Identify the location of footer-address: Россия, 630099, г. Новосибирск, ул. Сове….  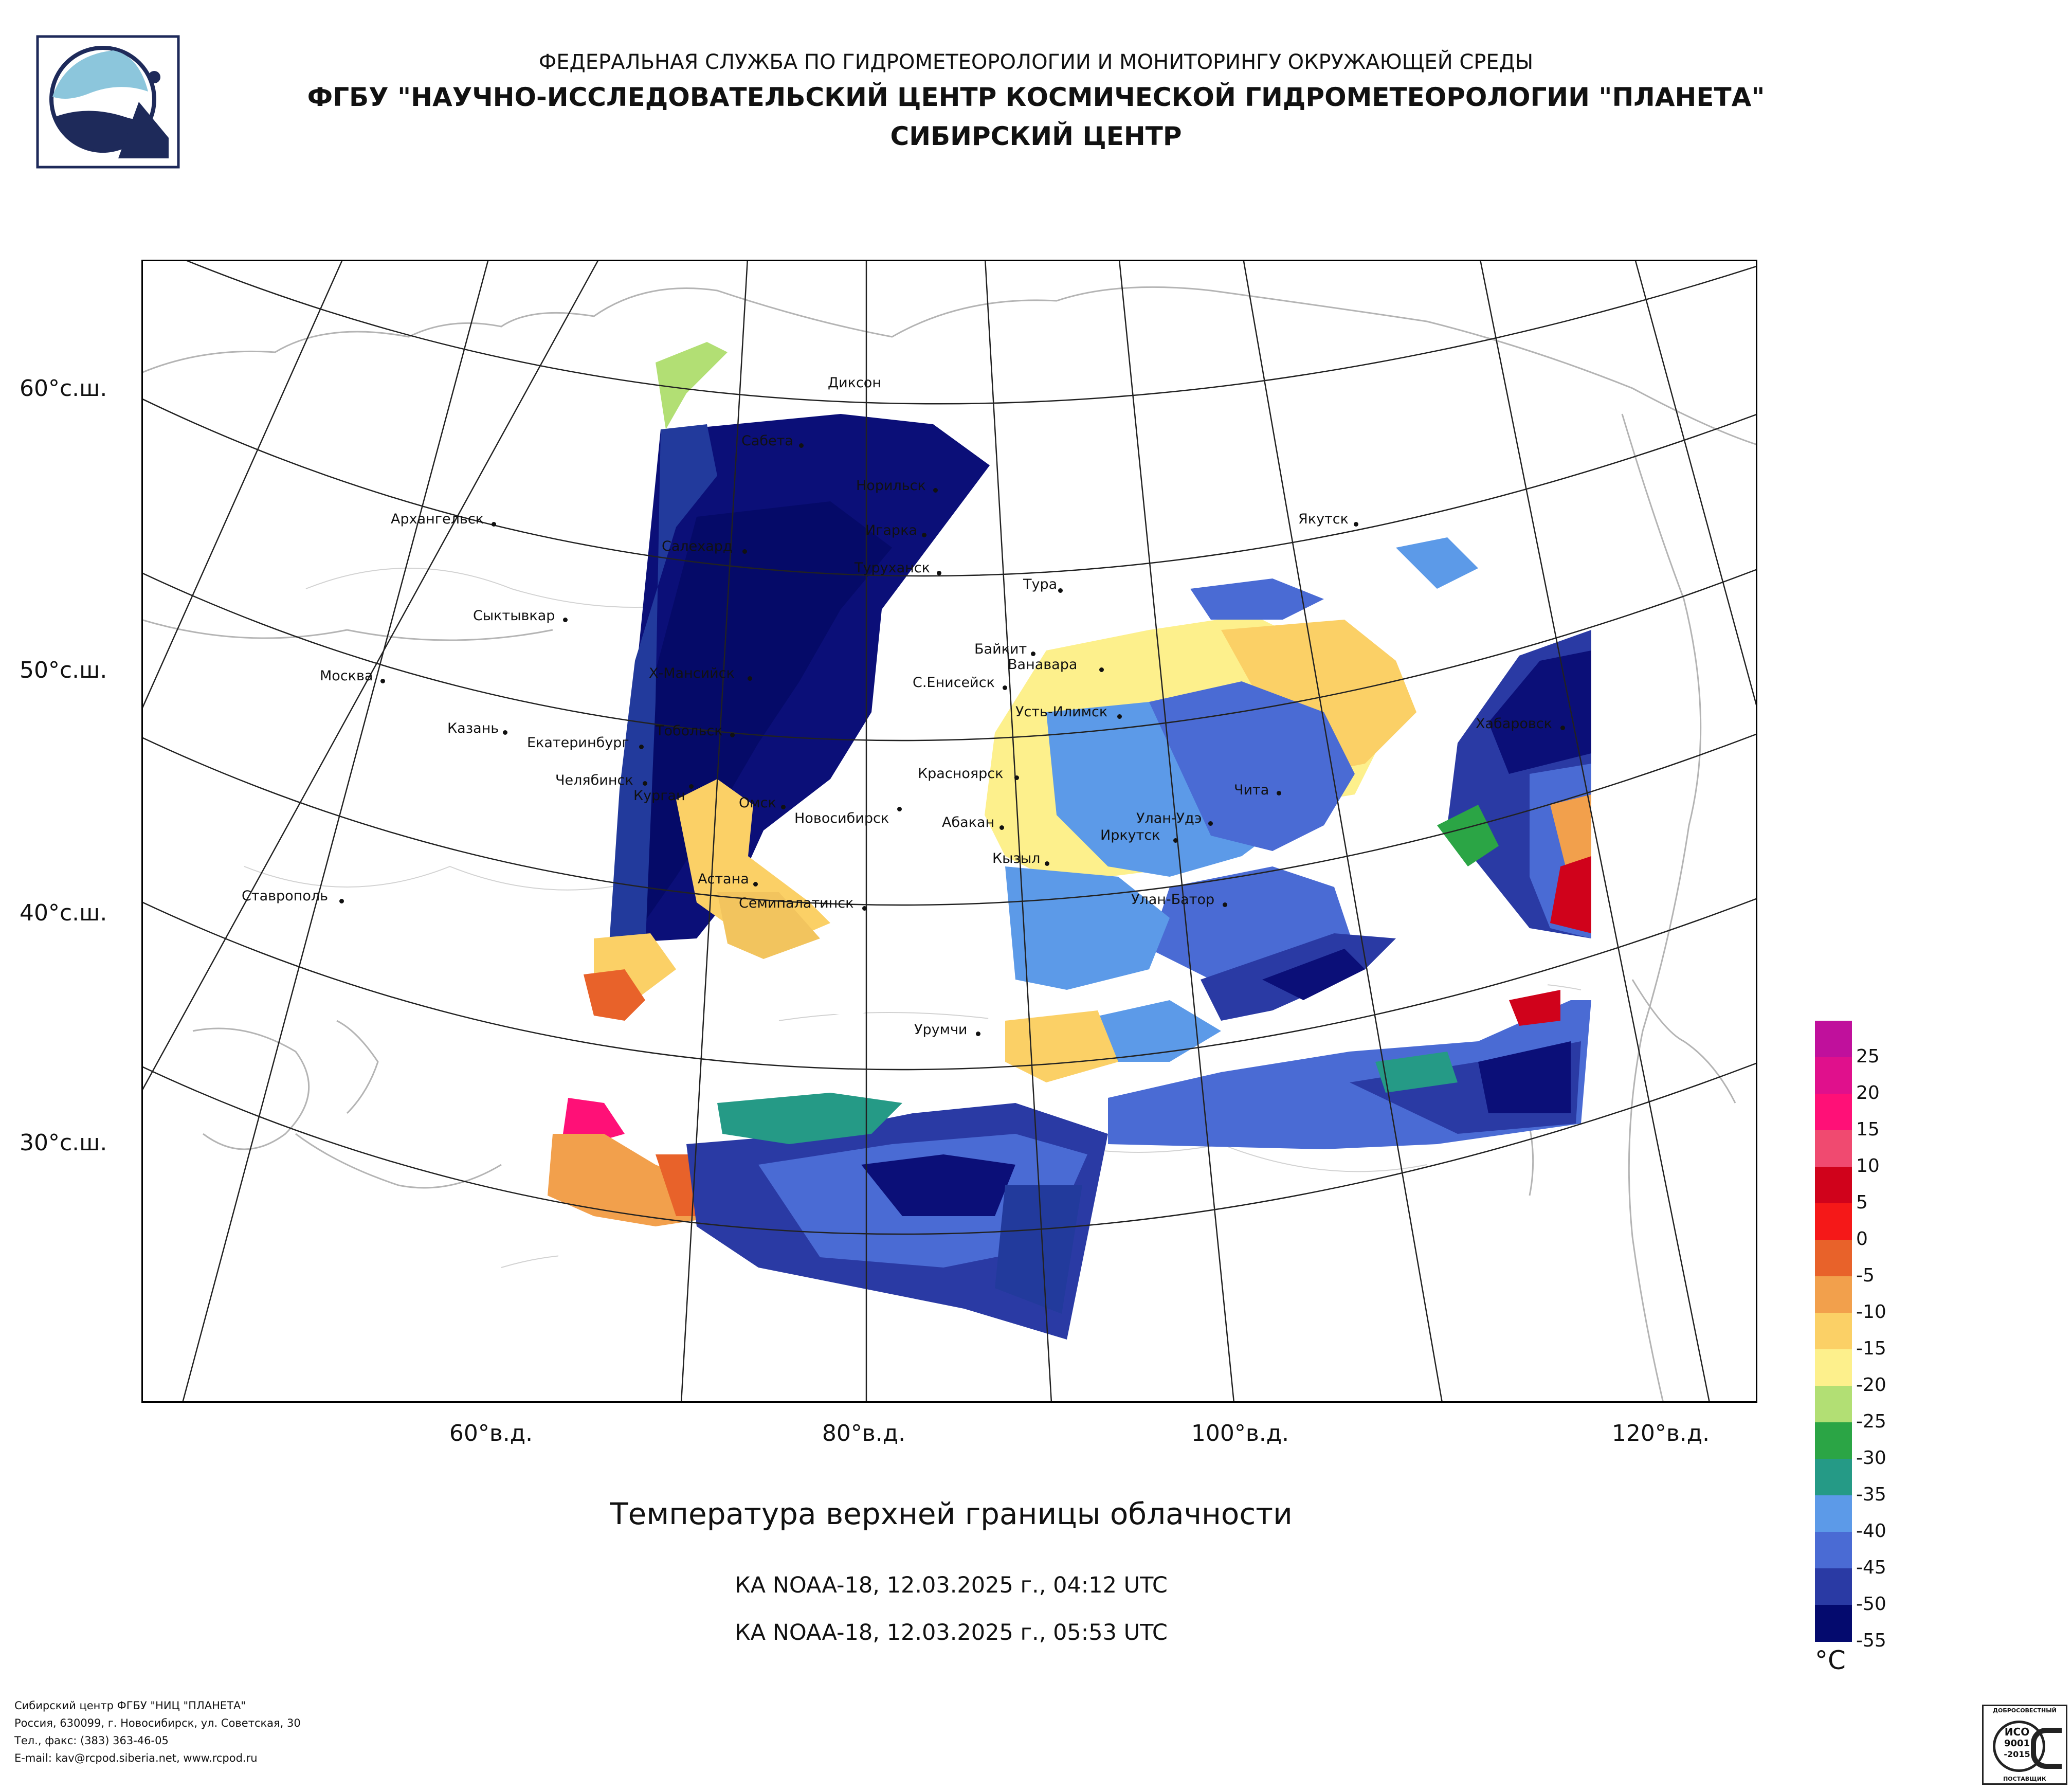
(157, 1723).